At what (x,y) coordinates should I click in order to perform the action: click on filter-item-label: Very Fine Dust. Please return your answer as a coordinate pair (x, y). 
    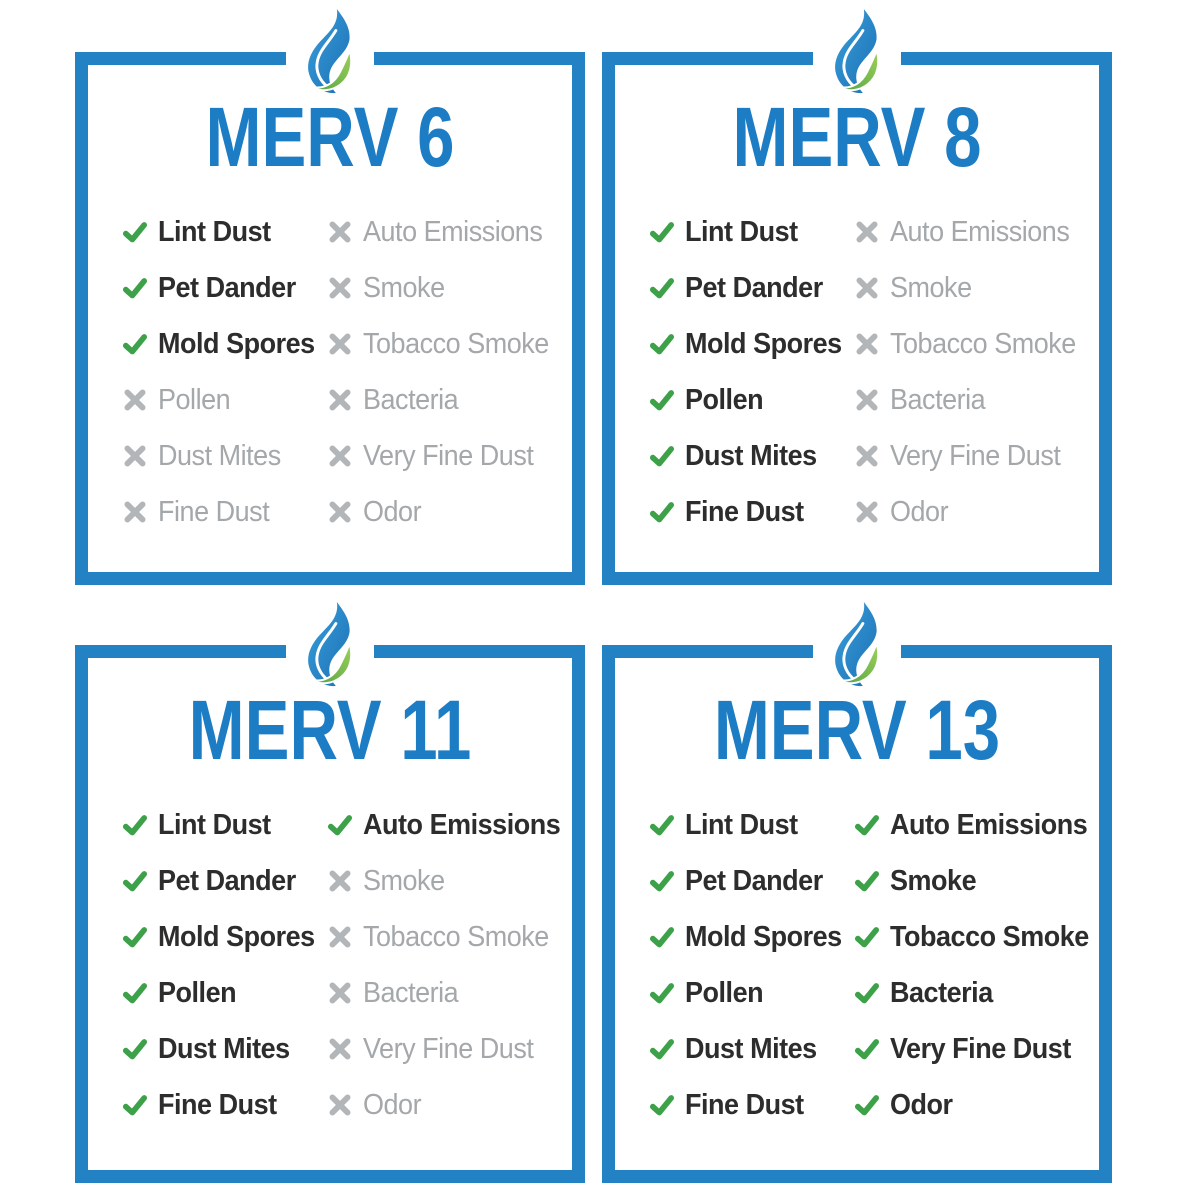
    Looking at the image, I should click on (980, 1048).